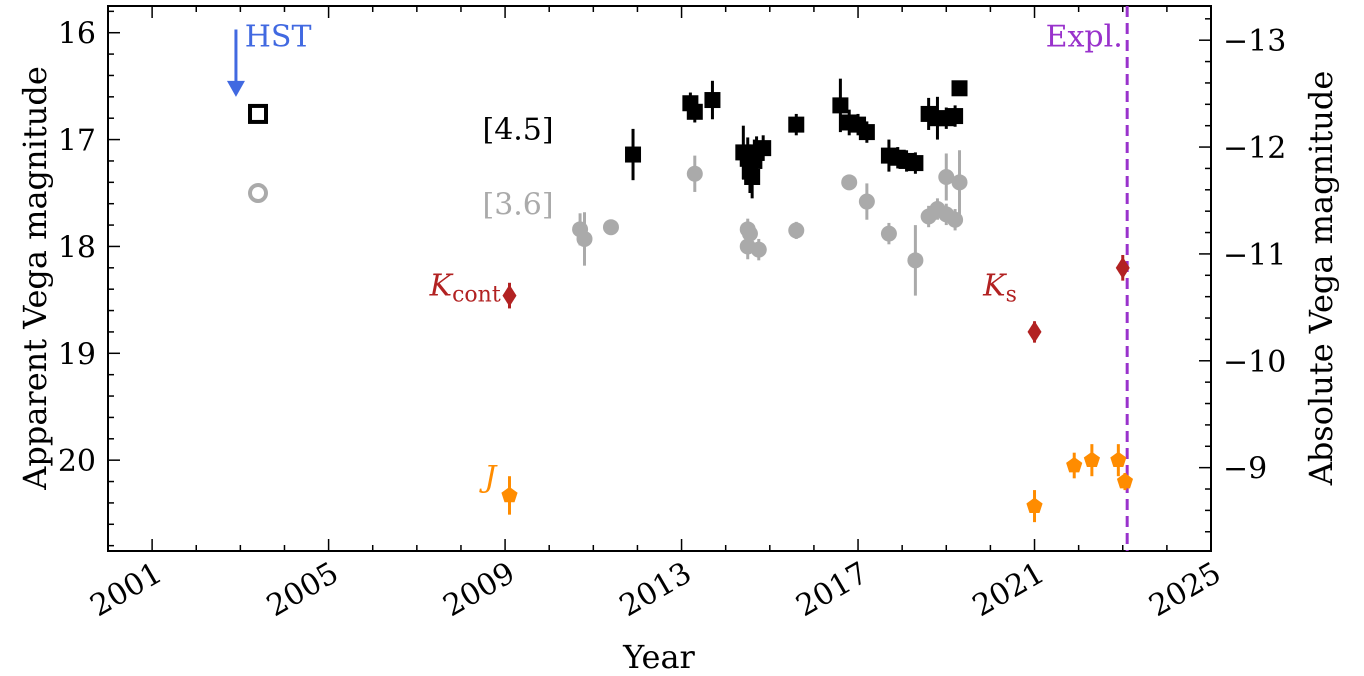 The image size is (1364, 676). What do you see at coordinates (517, 130) in the screenshot?
I see `label-ch2: [4.5]` at bounding box center [517, 130].